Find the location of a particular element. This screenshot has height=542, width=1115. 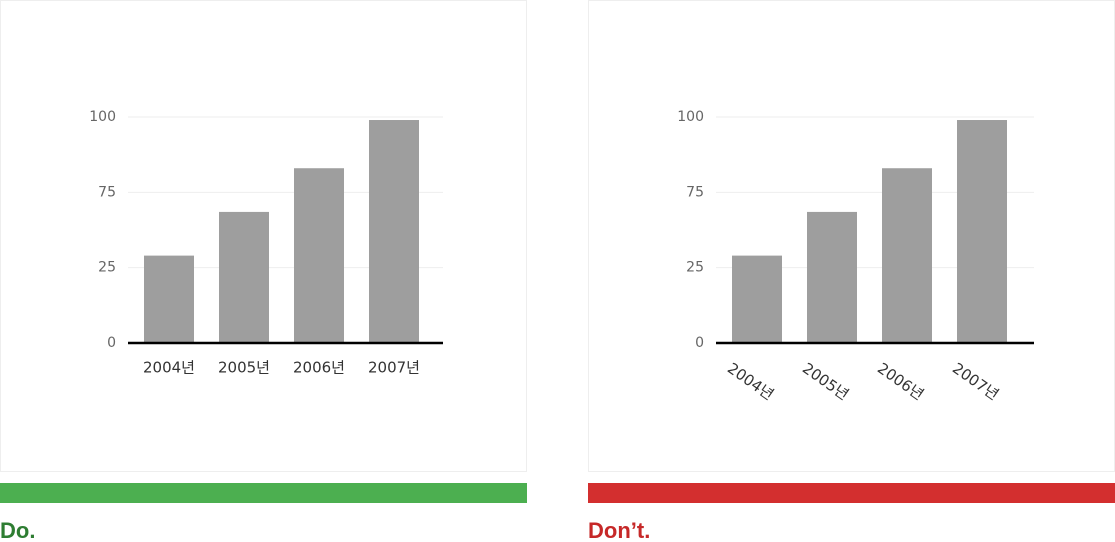

caption: Don’t. is located at coordinates (619, 530).